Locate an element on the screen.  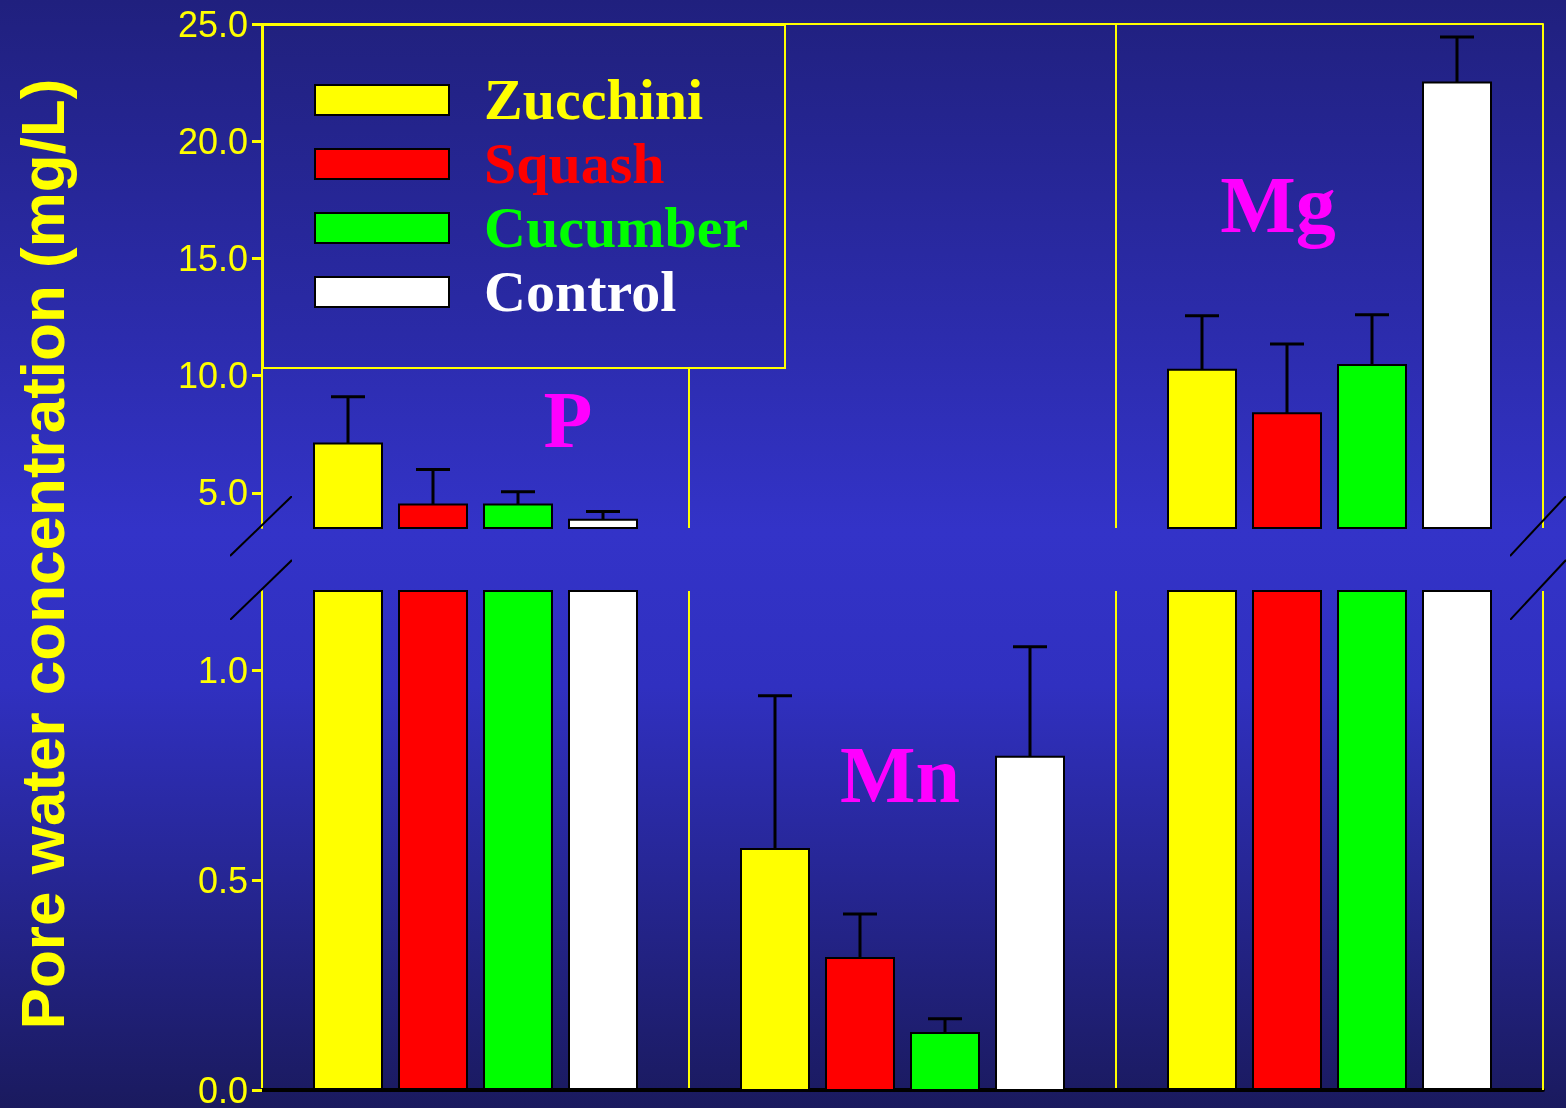
y-tick-label: 10.0 is located at coordinates (212, 376).